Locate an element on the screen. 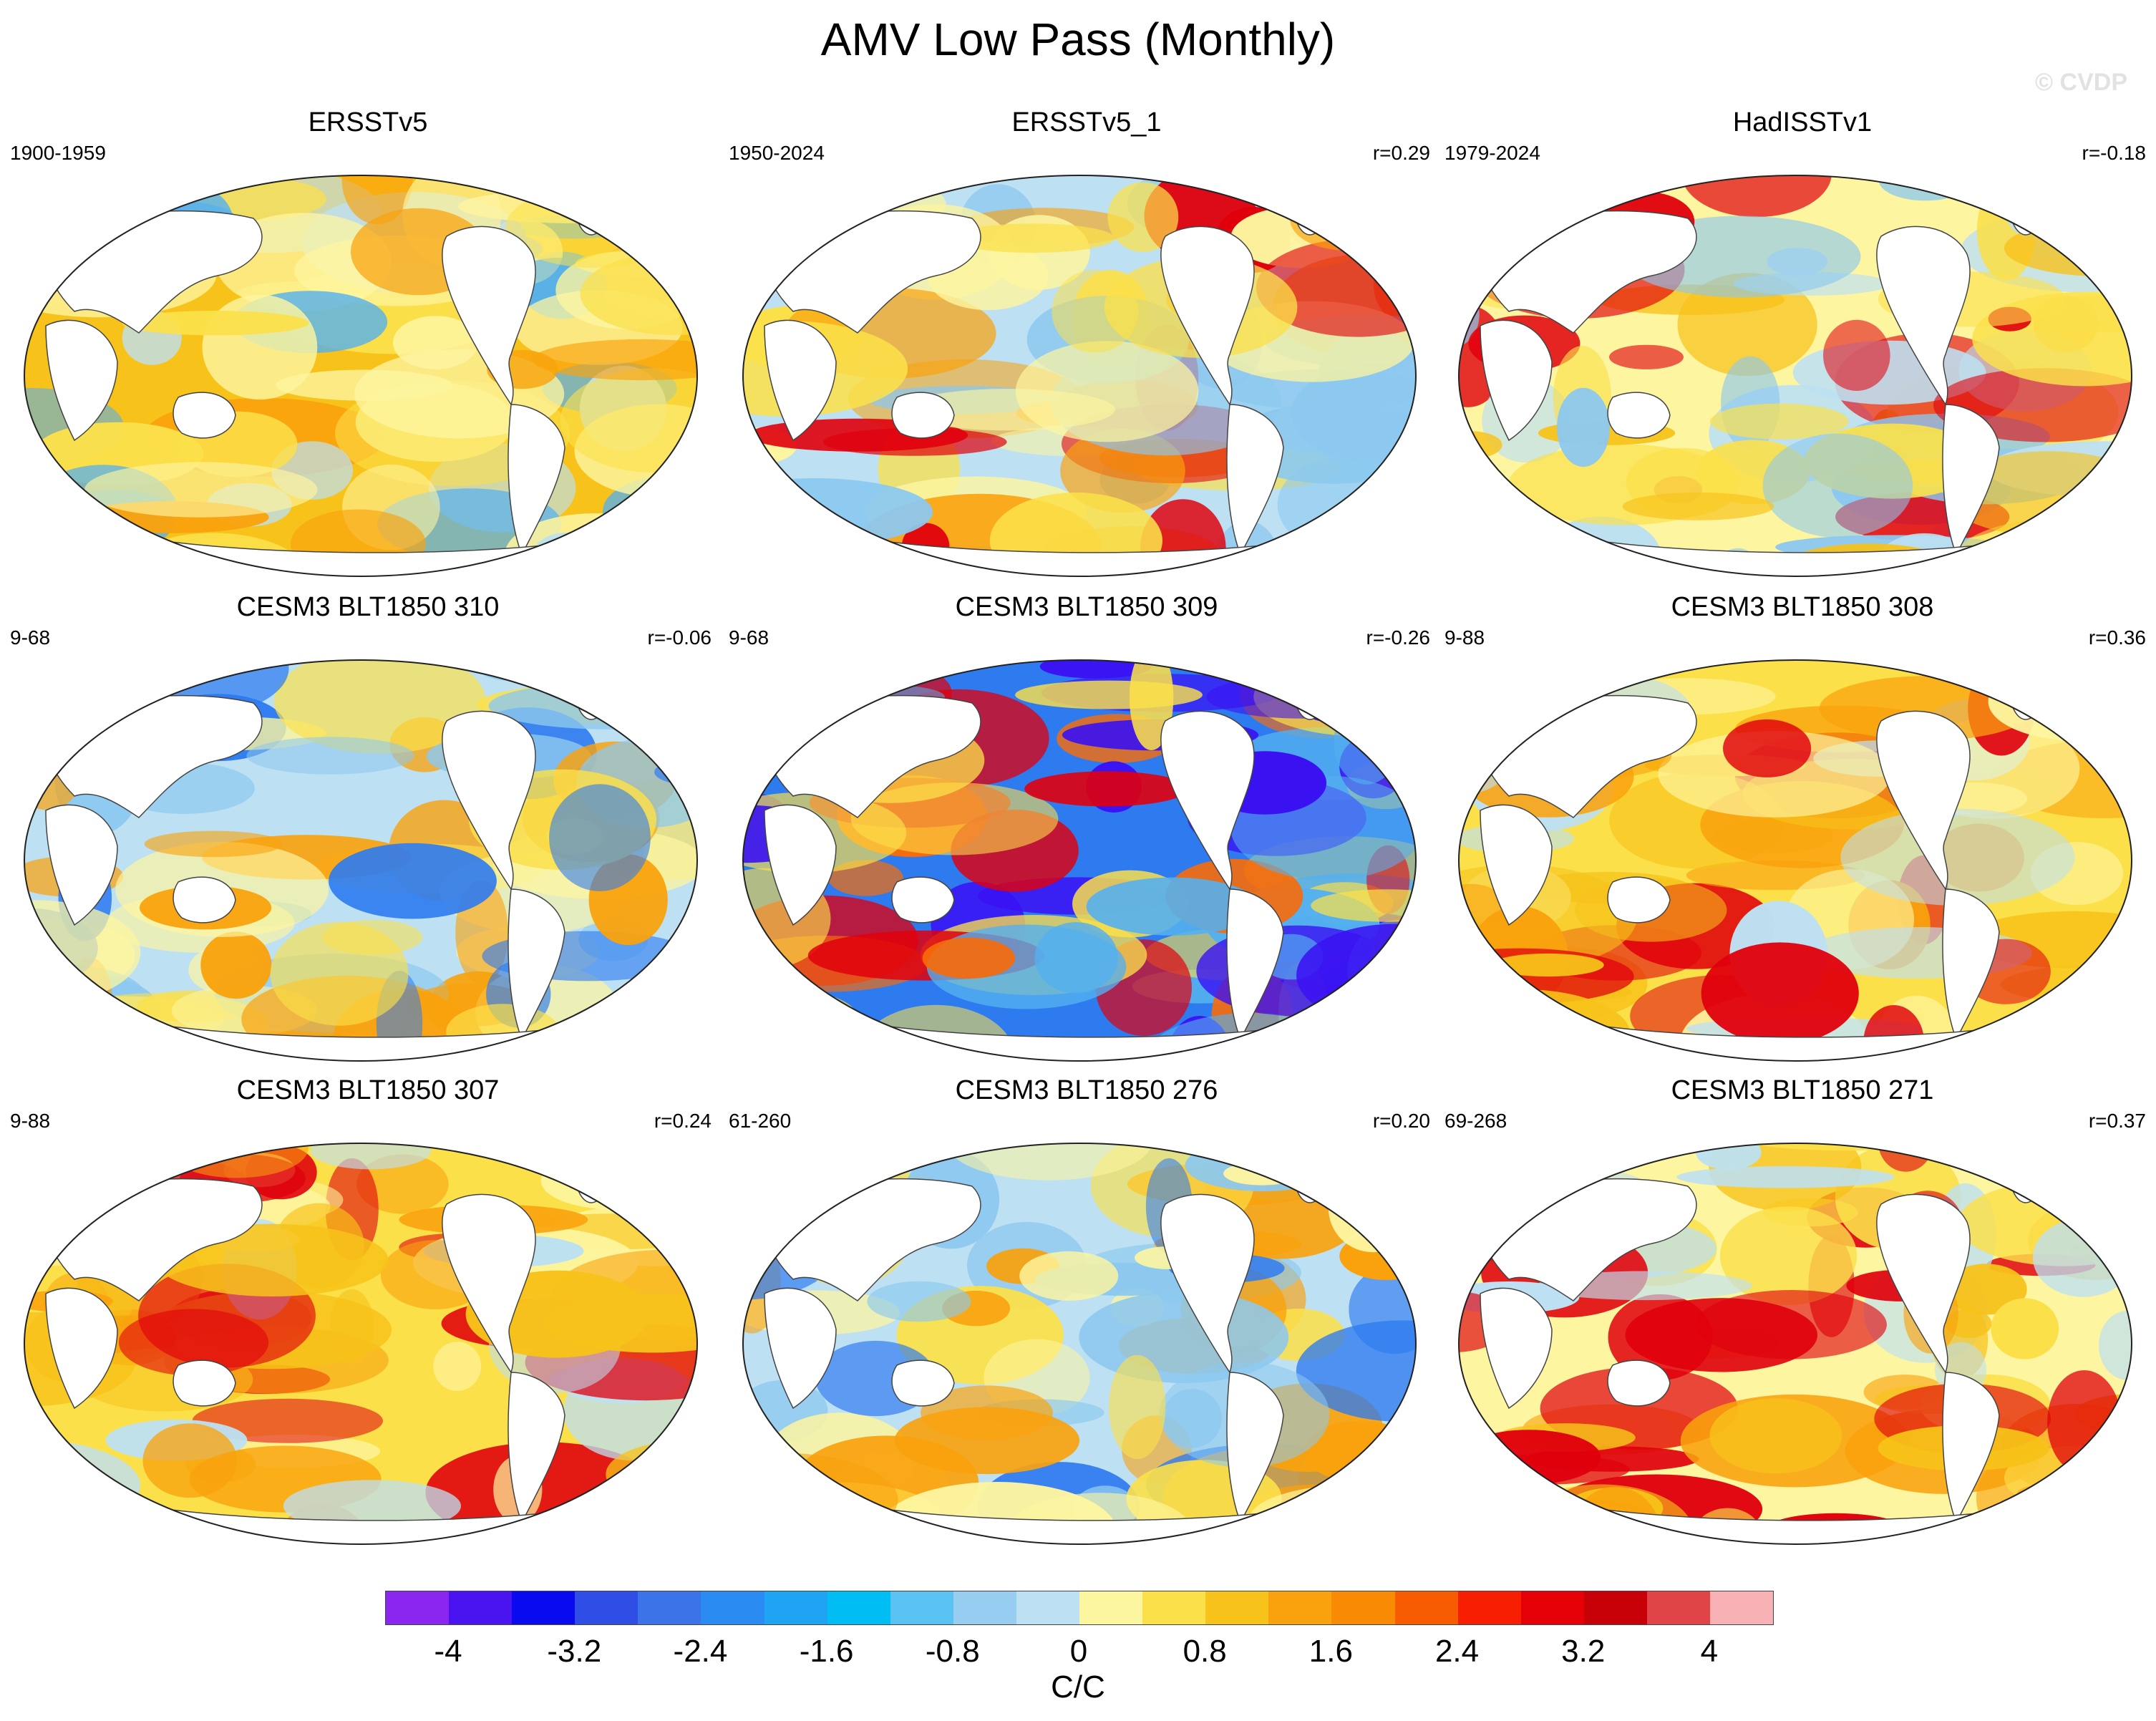 This screenshot has height=1721, width=2156. panel-title: CESM3 BLT1850 276 is located at coordinates (1086, 1090).